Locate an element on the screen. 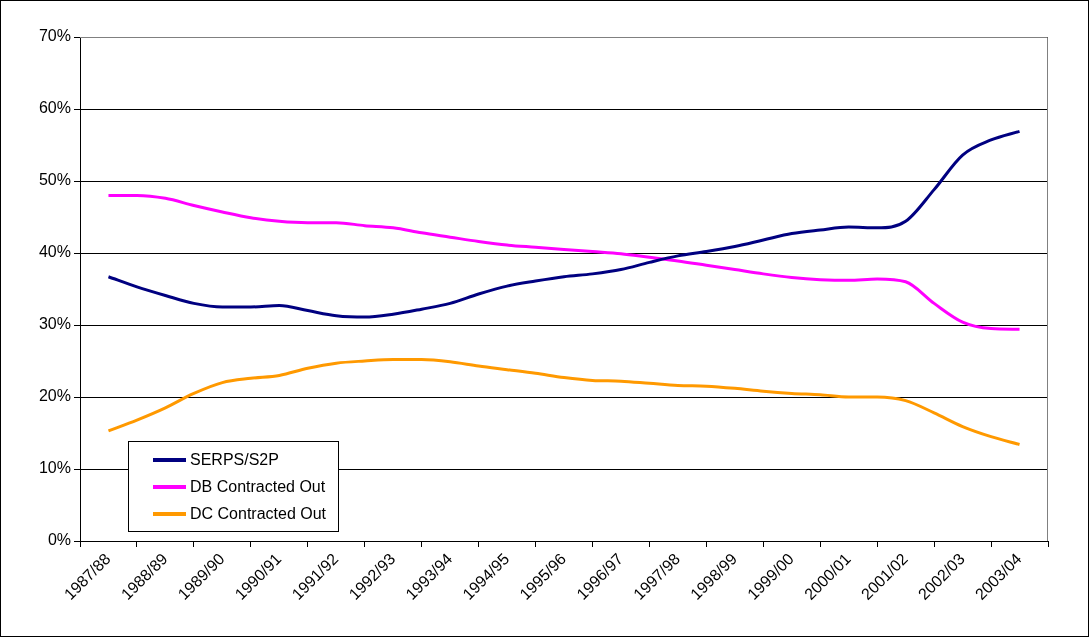  y-tick-label: 70% is located at coordinates (54, 36).